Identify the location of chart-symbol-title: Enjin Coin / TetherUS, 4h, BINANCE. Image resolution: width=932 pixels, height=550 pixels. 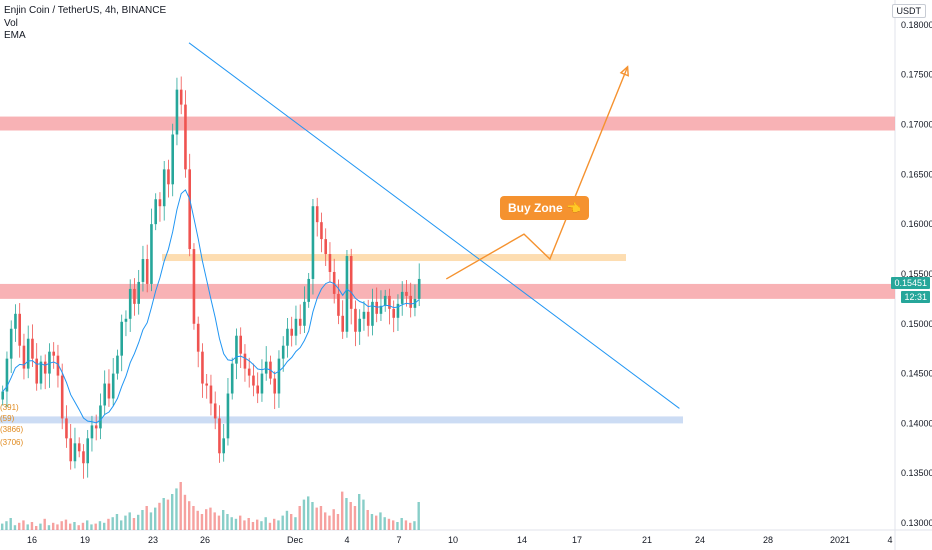
(85, 10).